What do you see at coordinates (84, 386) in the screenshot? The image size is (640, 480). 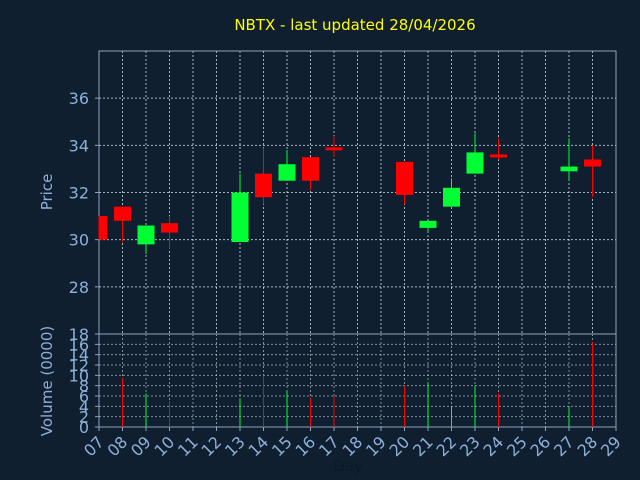 I see `volume-tick-label: 8` at bounding box center [84, 386].